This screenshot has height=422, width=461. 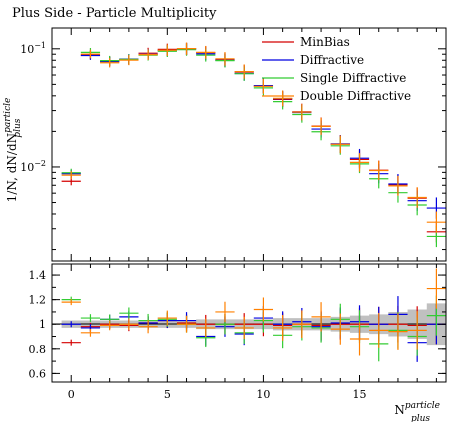 What do you see at coordinates (18, 127) in the screenshot?
I see `y-axis-label-sub: plus` at bounding box center [18, 127].